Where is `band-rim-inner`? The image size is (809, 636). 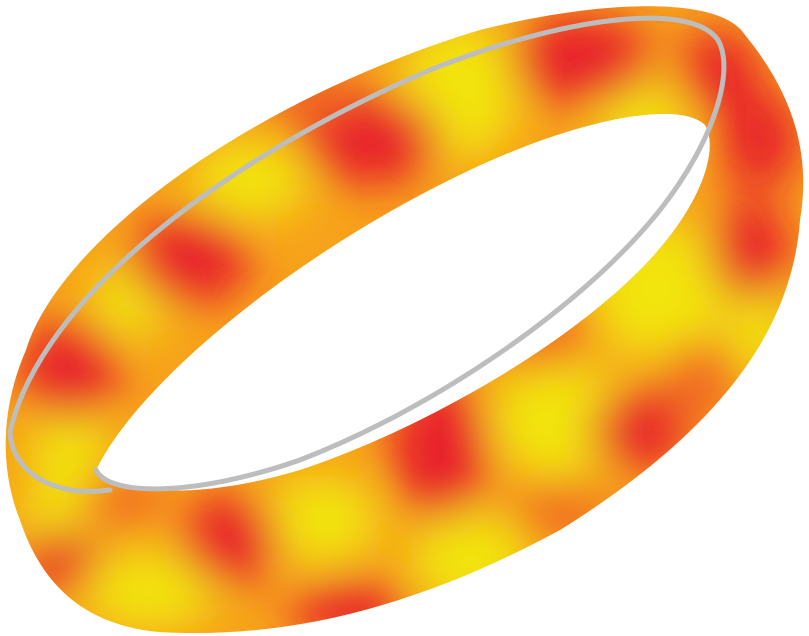
band-rim-inner is located at coordinates (60, 461).